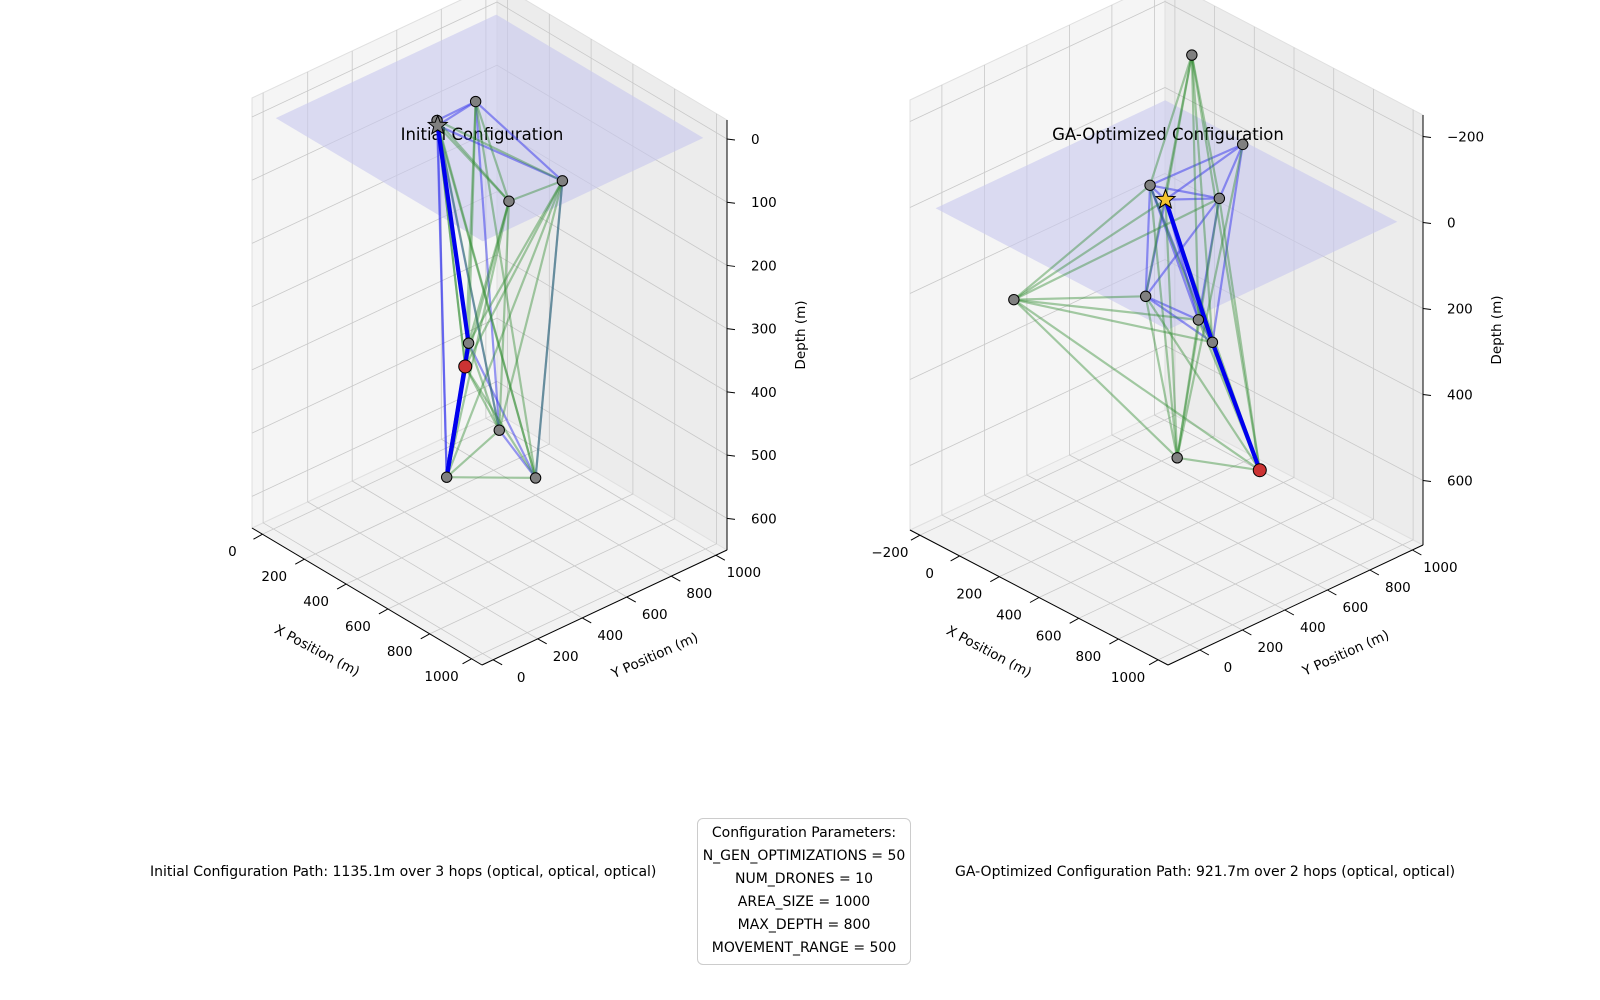 This screenshot has width=1600, height=1000. I want to click on z-tick-label: 0, so click(1451, 224).